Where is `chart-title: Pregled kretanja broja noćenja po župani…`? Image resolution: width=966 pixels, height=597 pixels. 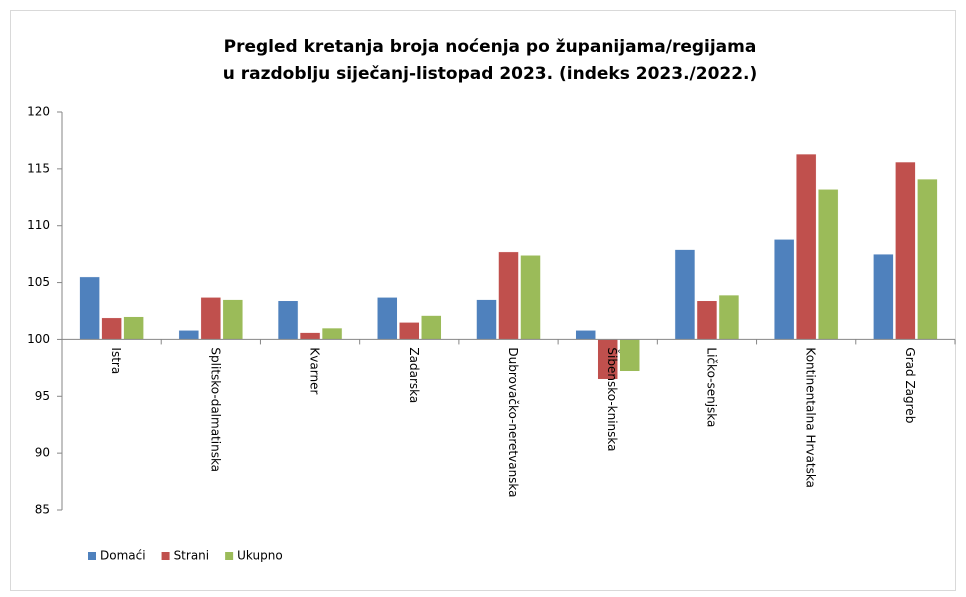
chart-title: Pregled kretanja broja noćenja po župani… is located at coordinates (490, 47).